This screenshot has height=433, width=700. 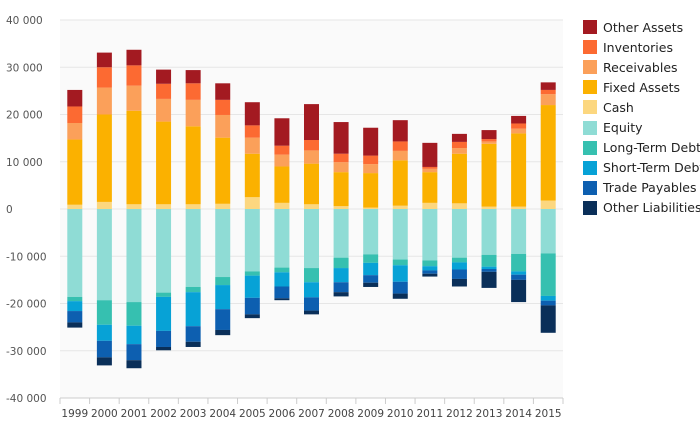 What do you see at coordinates (400, 414) in the screenshot?
I see `x-tick-label: 2010` at bounding box center [400, 414].